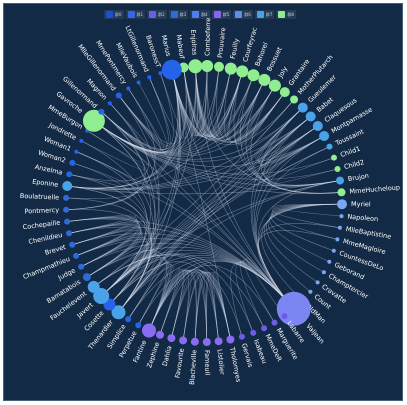 This screenshot has height=405, width=407. What do you see at coordinates (354, 204) in the screenshot?
I see `node: Myriel` at bounding box center [354, 204].